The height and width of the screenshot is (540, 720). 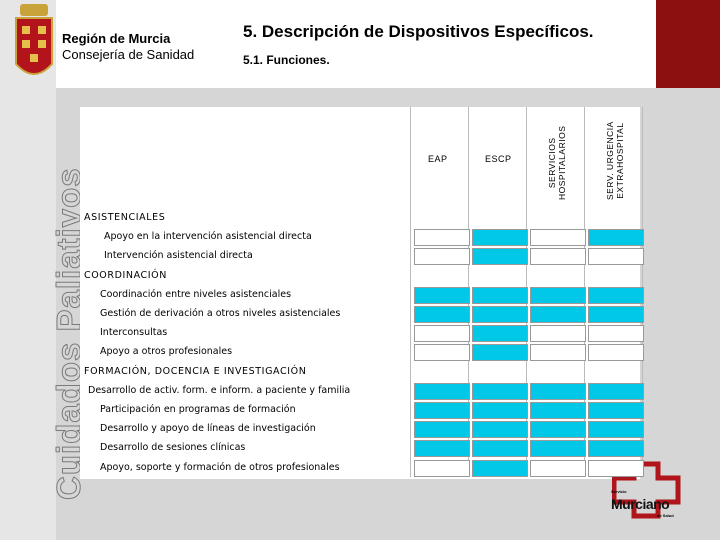 I want to click on section-subtitle: 5.1. Funciones., so click(x=286, y=60).